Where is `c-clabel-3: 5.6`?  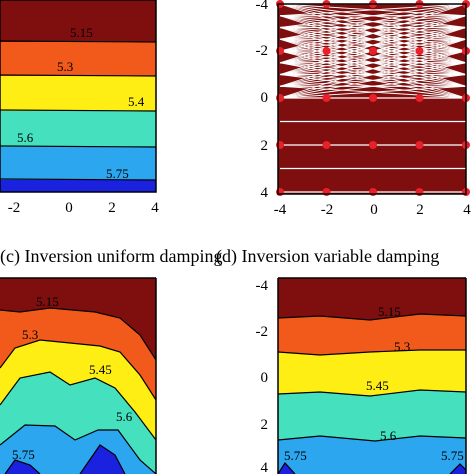
c-clabel-3: 5.6 is located at coordinates (25, 137).